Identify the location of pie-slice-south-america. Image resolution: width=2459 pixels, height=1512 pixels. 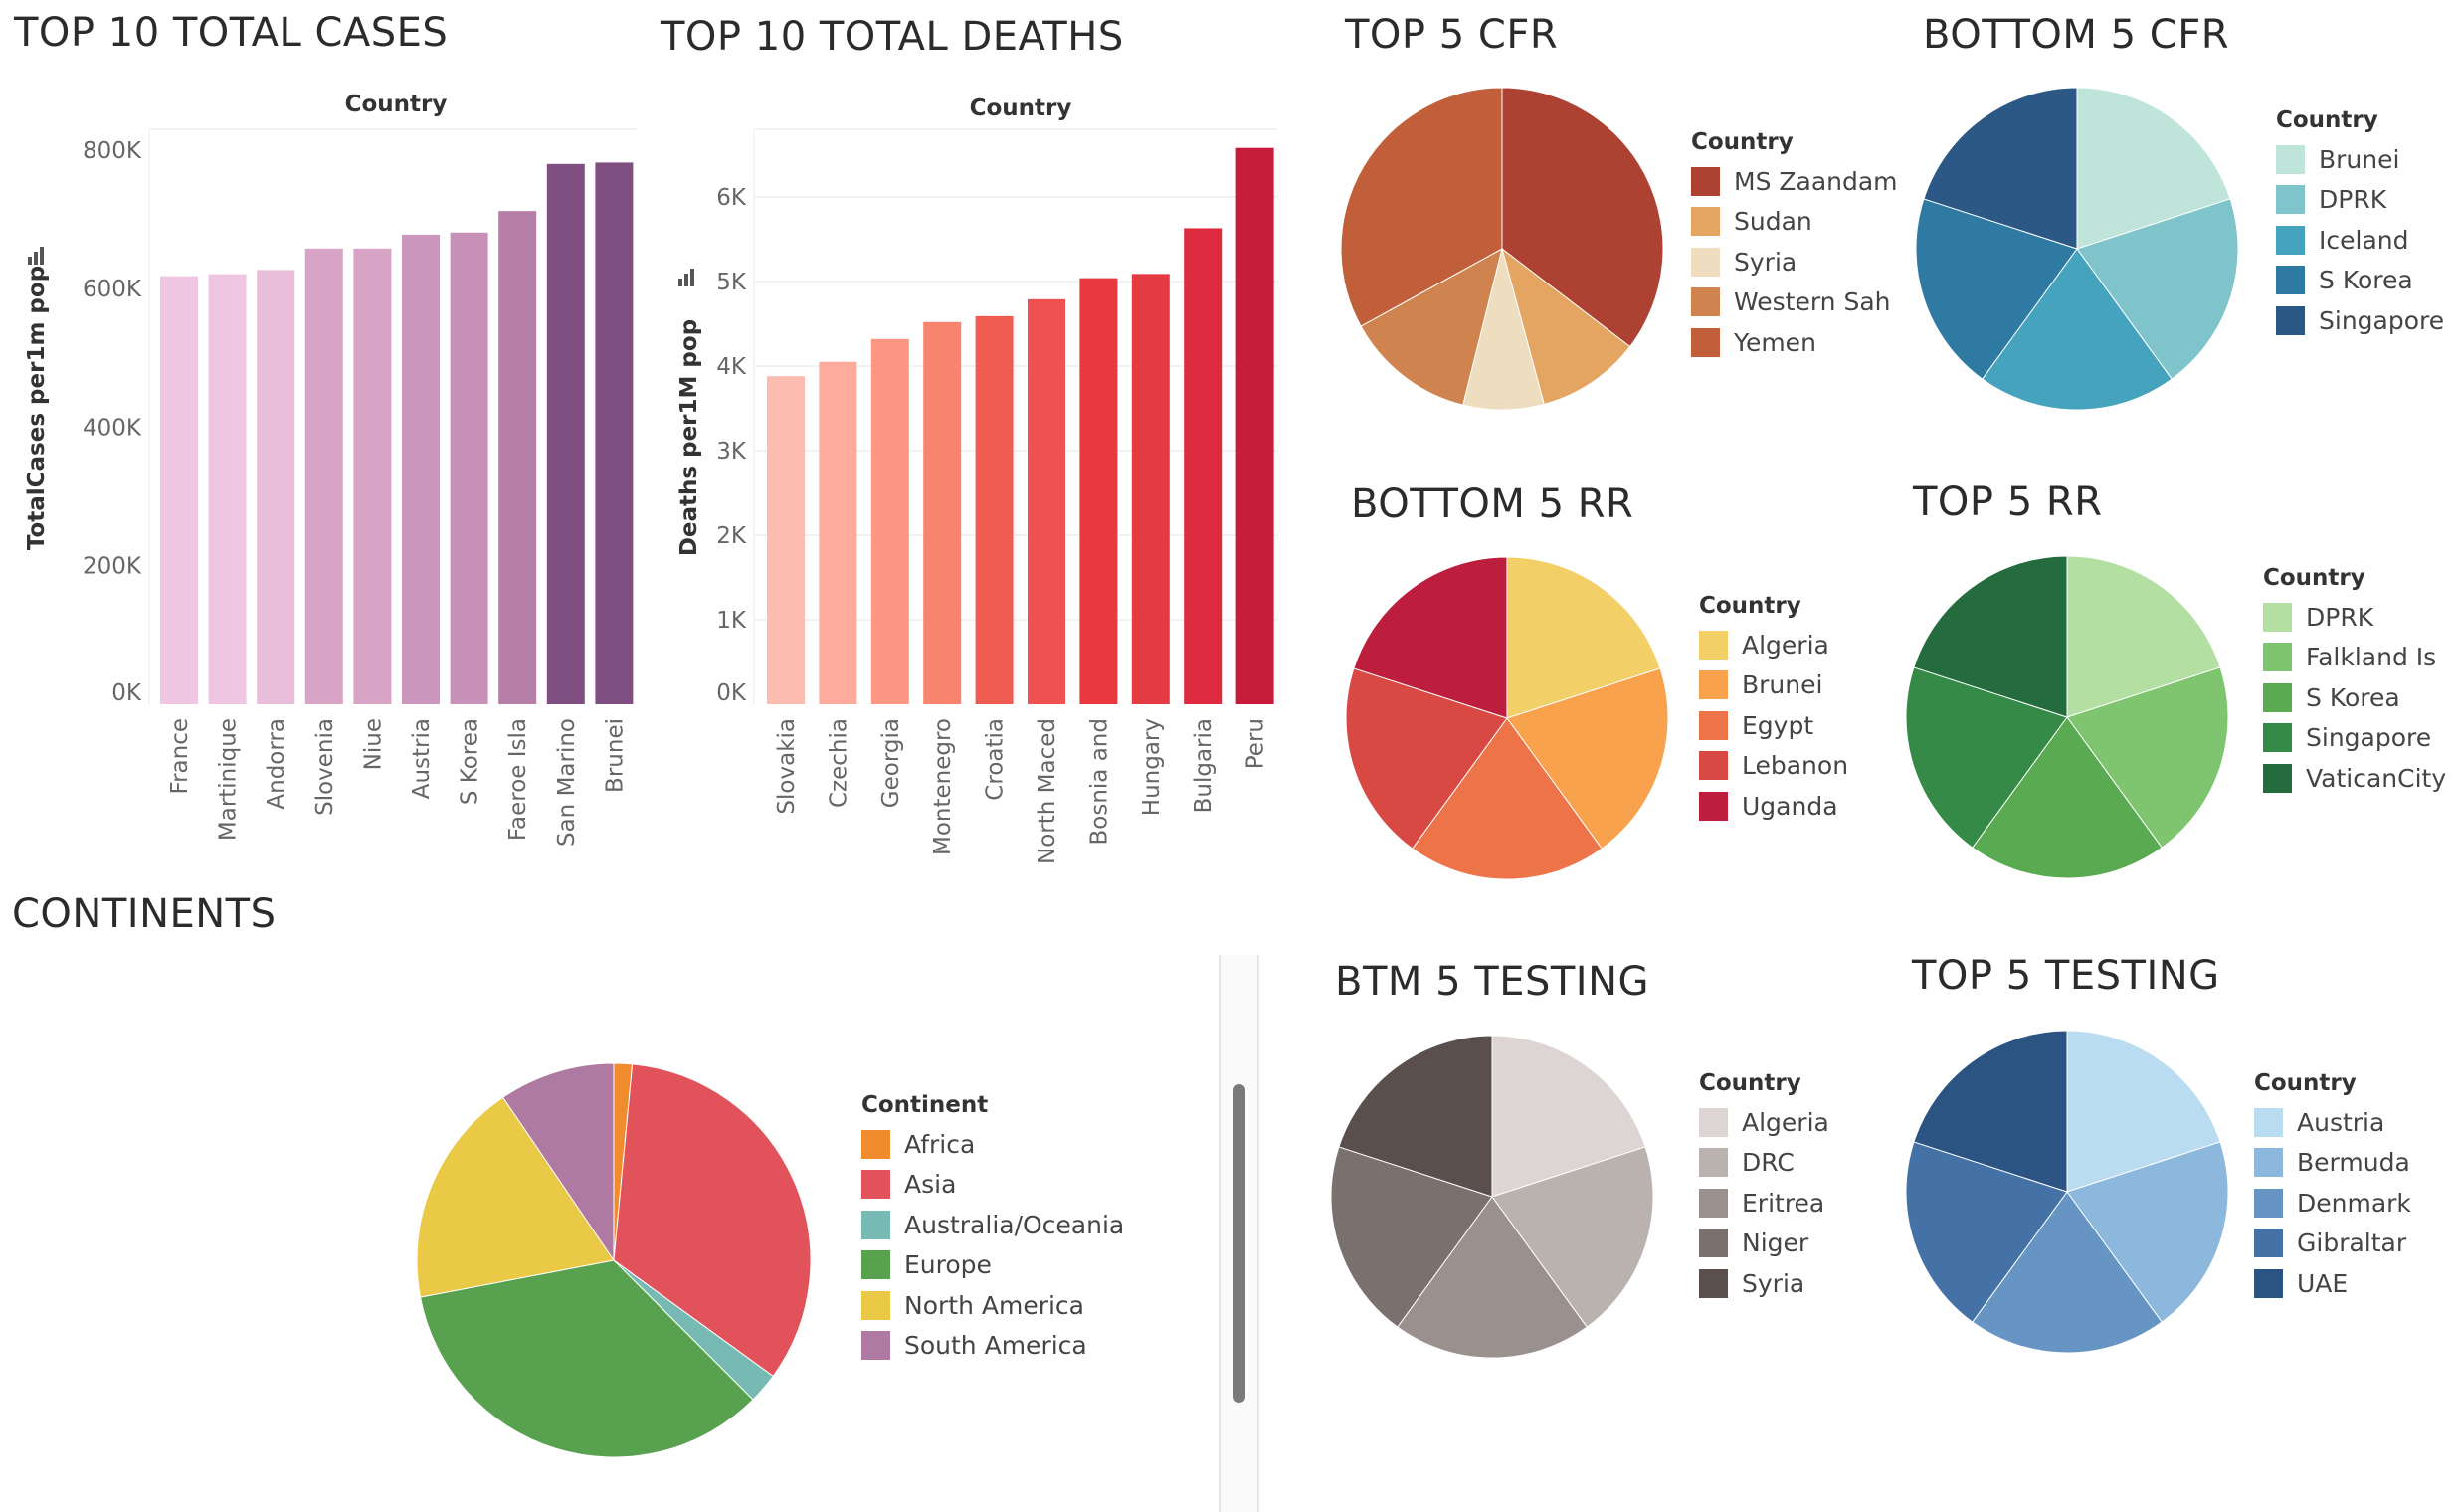
(558, 1162).